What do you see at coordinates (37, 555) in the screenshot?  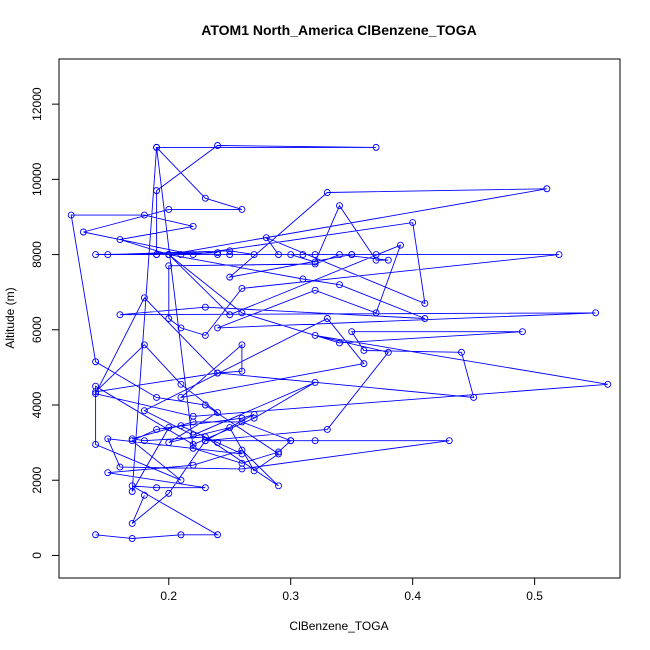 I see `y-tick-label: 0` at bounding box center [37, 555].